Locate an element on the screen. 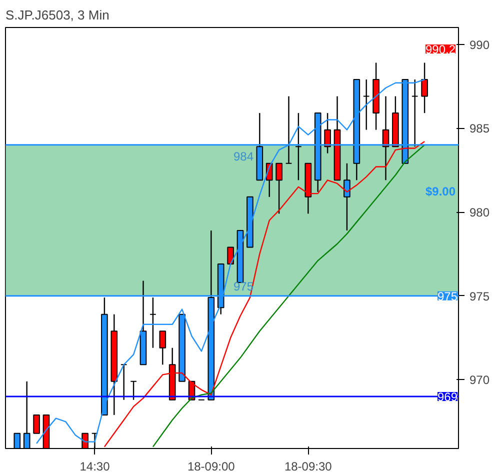 Image resolution: width=492 pixels, height=476 pixels. annotation: $9.00 is located at coordinates (440, 191).